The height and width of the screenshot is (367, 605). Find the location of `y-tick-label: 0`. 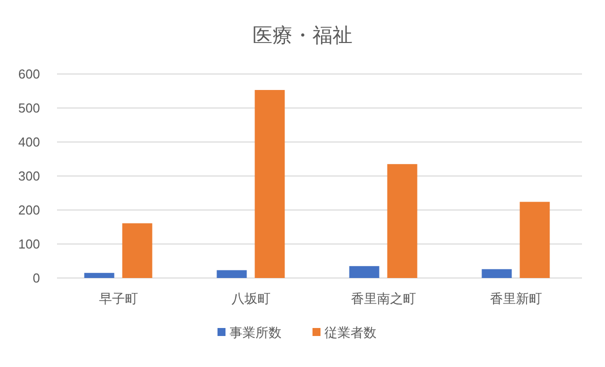

y-tick-label: 0 is located at coordinates (36, 278).